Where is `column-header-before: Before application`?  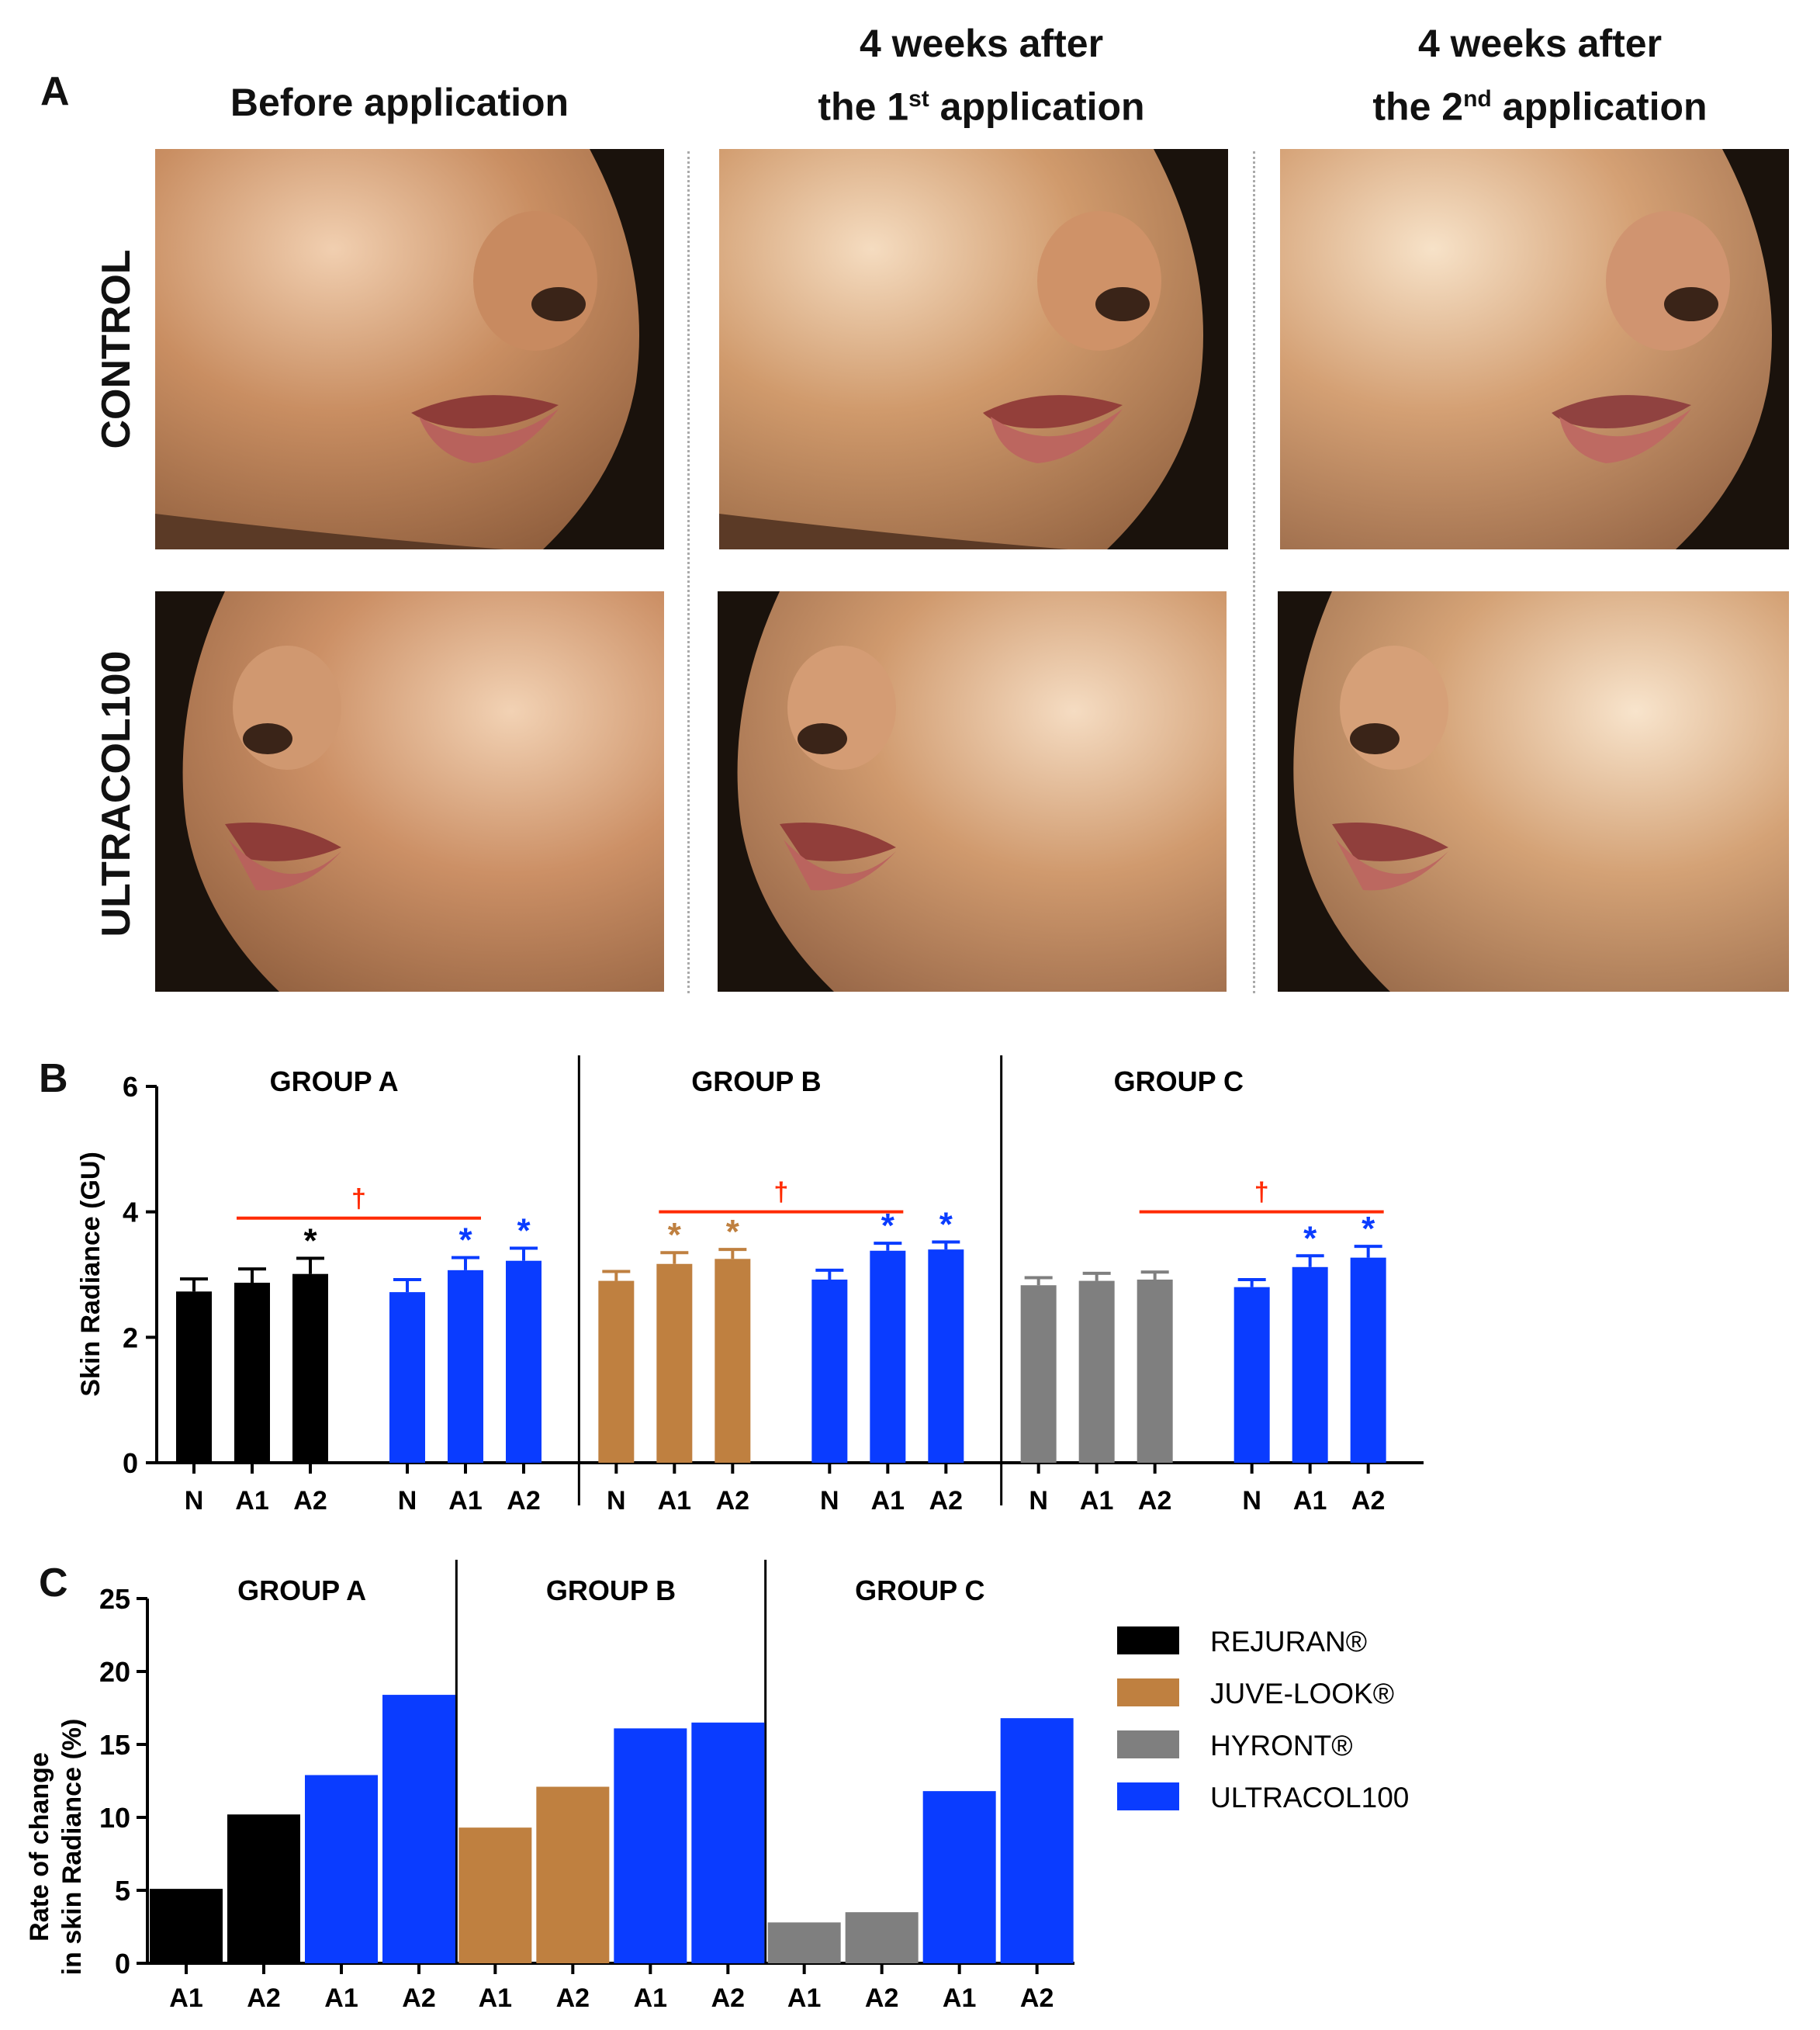 column-header-before: Before application is located at coordinates (399, 102).